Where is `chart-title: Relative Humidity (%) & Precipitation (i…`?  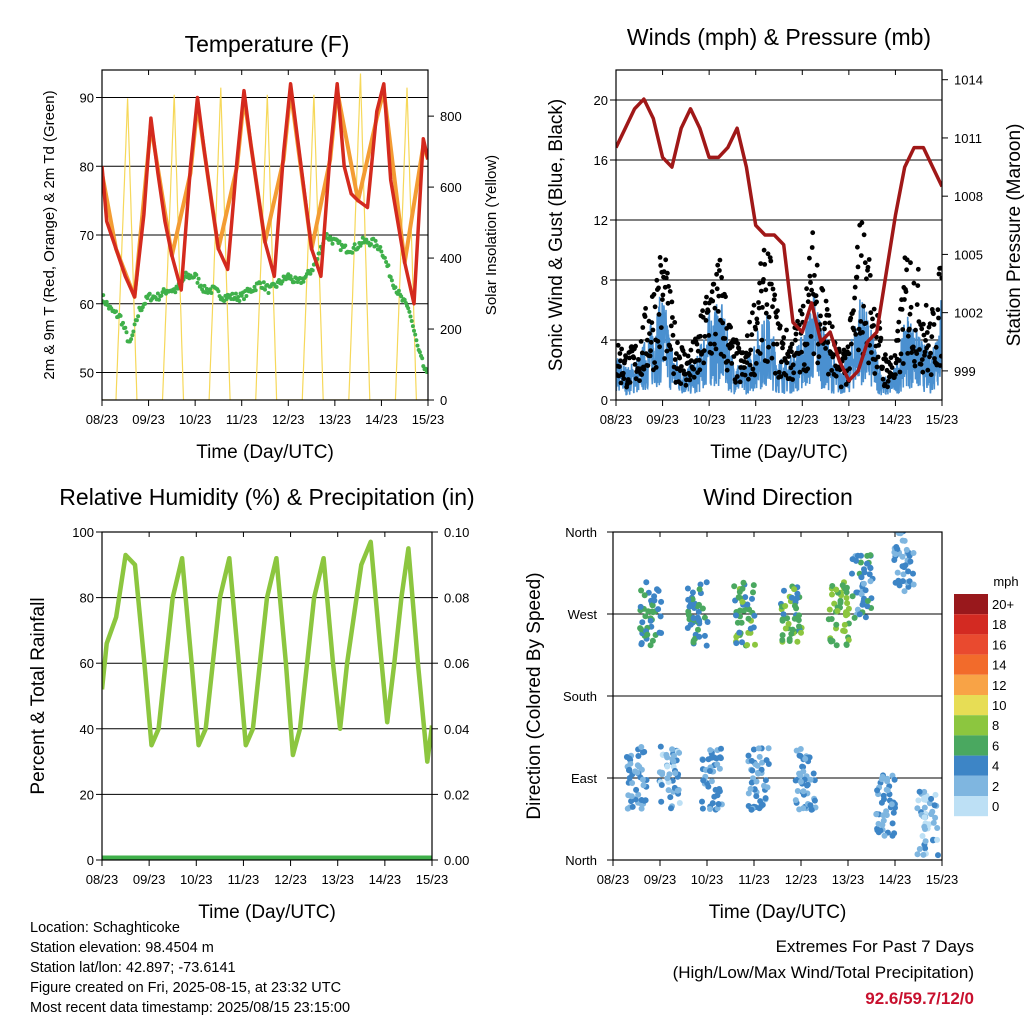 chart-title: Relative Humidity (%) & Precipitation (i… is located at coordinates (266, 497).